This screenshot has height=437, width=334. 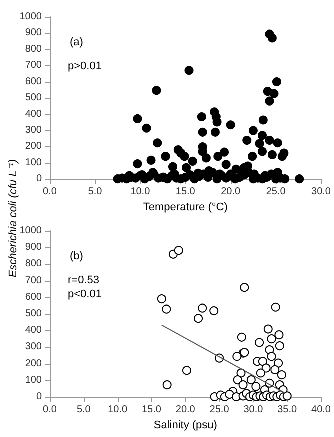 What do you see at coordinates (185, 208) in the screenshot?
I see `x-axis-title: Temperature (°C)` at bounding box center [185, 208].